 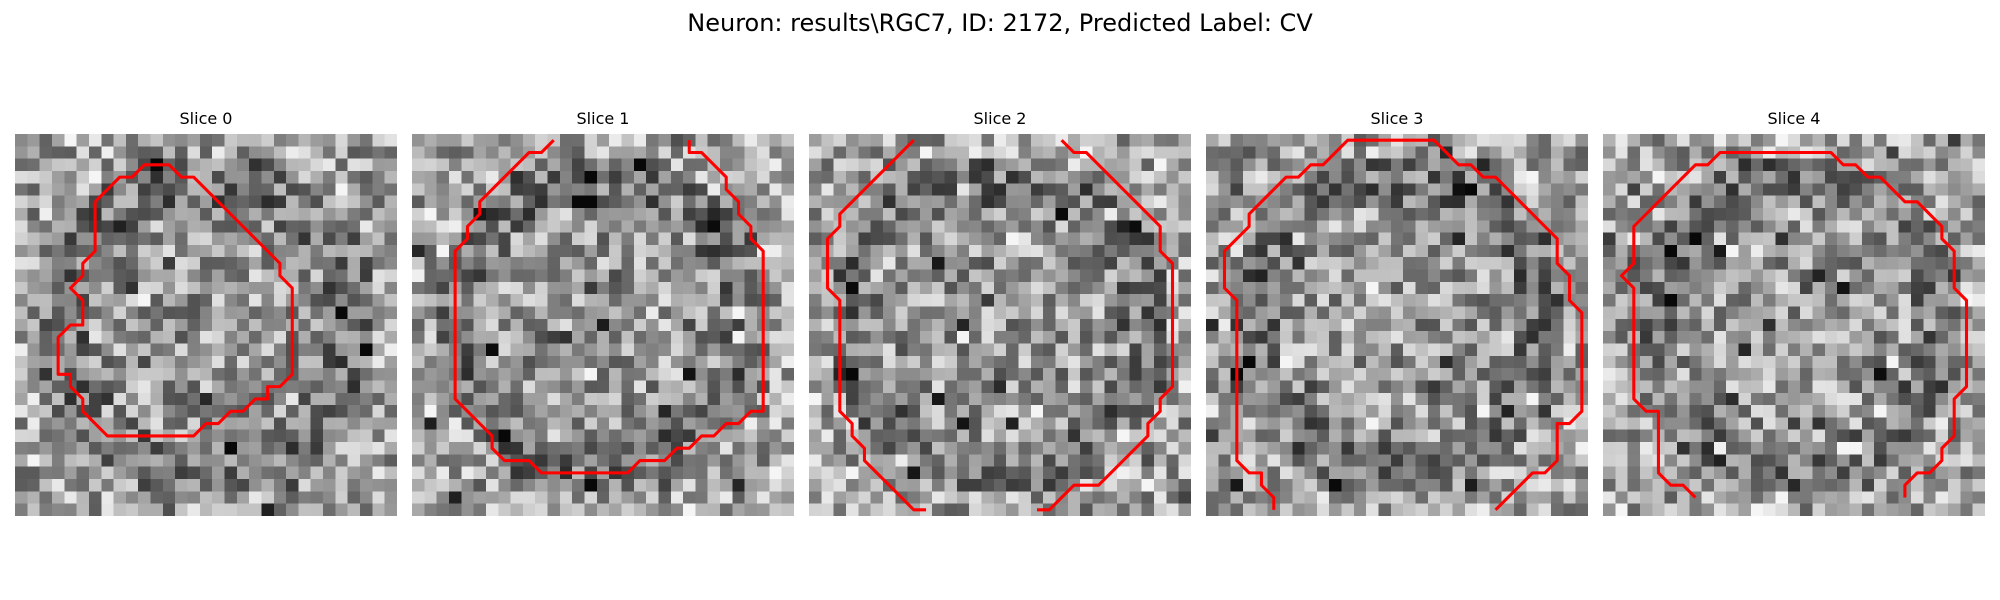 I want to click on slice-1-contour, so click(x=609, y=307).